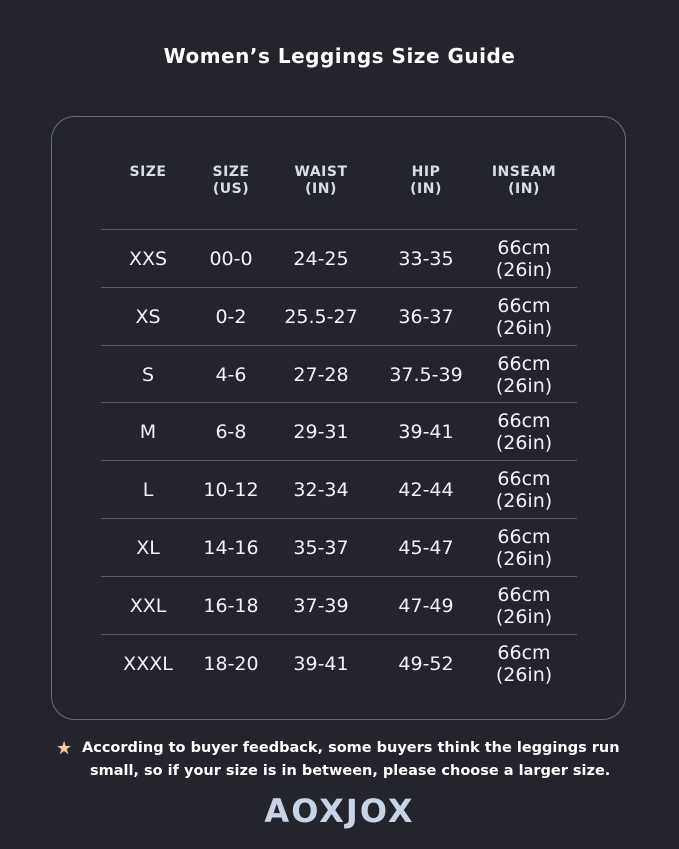 Image resolution: width=679 pixels, height=849 pixels. Describe the element at coordinates (231, 316) in the screenshot. I see `table-cell: 0-2` at that location.